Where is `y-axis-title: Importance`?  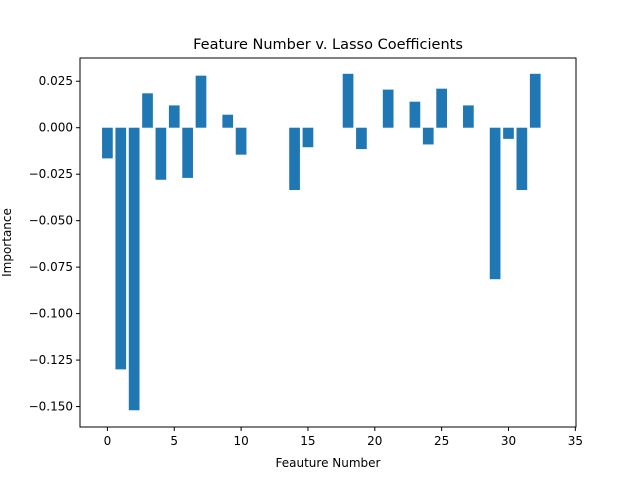 y-axis-title: Importance is located at coordinates (7, 242).